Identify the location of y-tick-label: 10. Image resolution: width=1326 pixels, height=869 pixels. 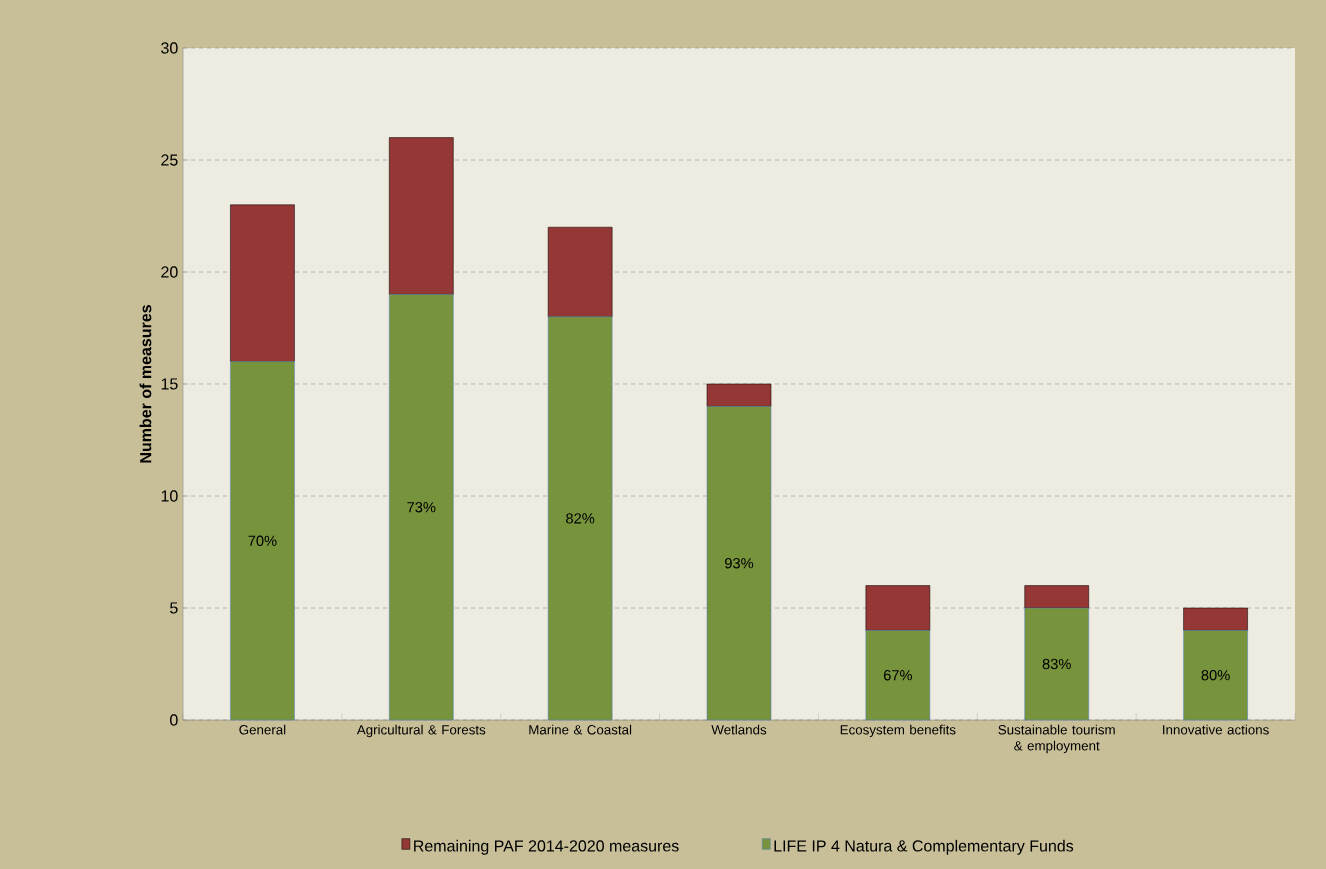
(169, 496).